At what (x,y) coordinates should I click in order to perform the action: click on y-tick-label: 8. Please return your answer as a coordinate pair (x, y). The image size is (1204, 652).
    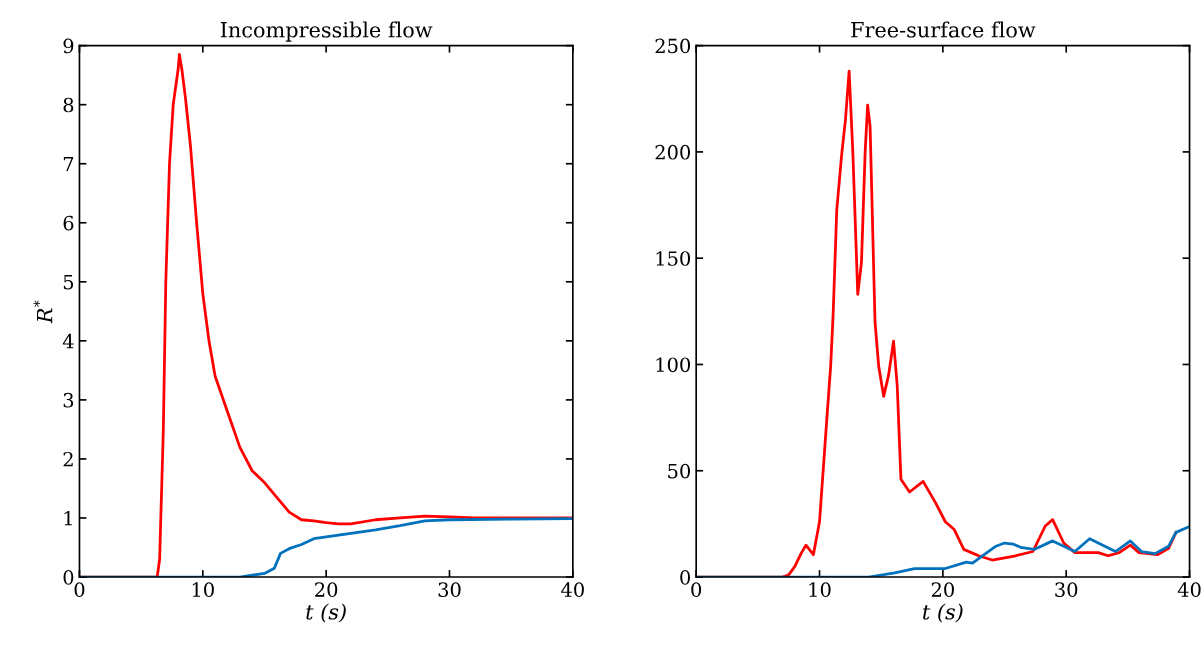
    Looking at the image, I should click on (68, 105).